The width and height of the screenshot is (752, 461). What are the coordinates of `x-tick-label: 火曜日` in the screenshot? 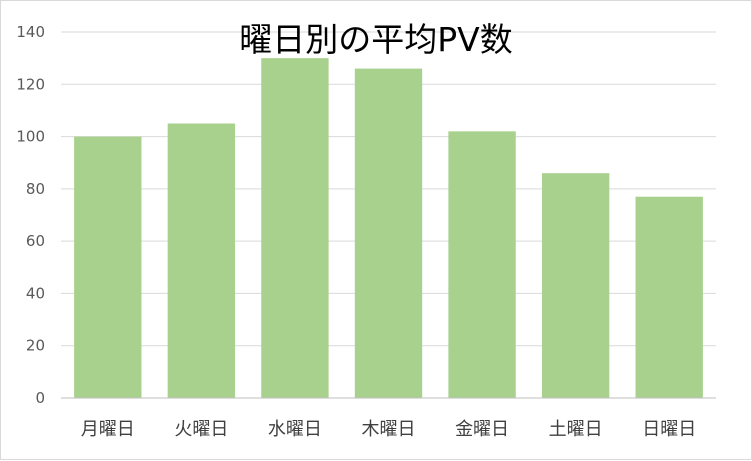 It's located at (201, 429).